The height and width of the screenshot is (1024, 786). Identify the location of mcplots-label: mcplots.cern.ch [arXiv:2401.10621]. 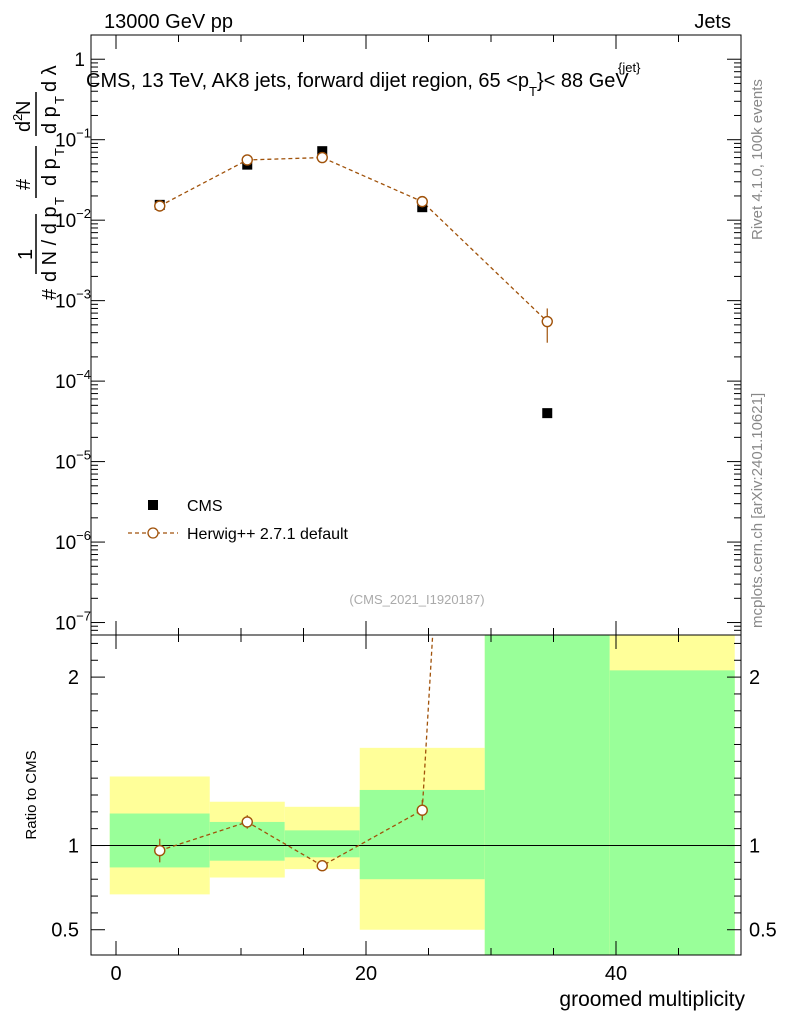
(757, 510).